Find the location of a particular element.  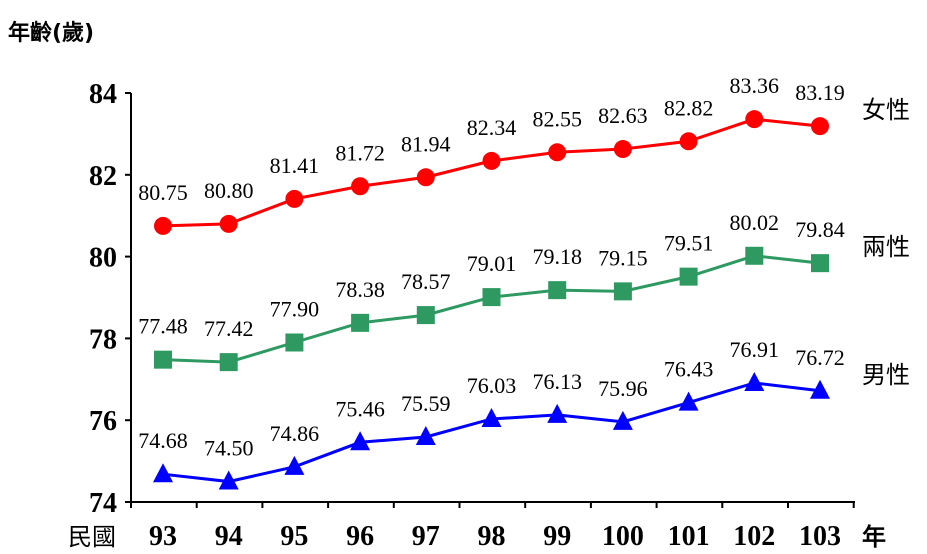

y-tick-label: 80 is located at coordinates (103, 258).